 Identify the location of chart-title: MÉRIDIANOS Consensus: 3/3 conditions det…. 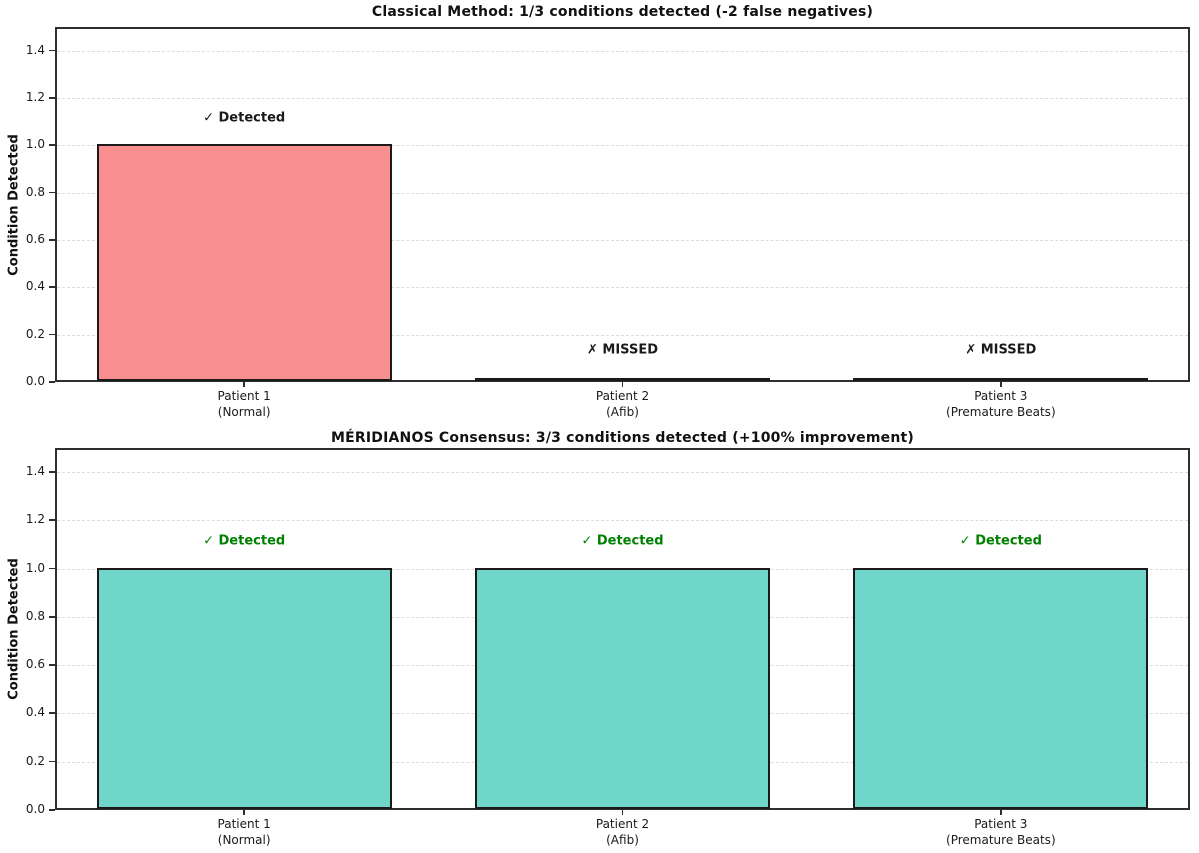
(622, 438).